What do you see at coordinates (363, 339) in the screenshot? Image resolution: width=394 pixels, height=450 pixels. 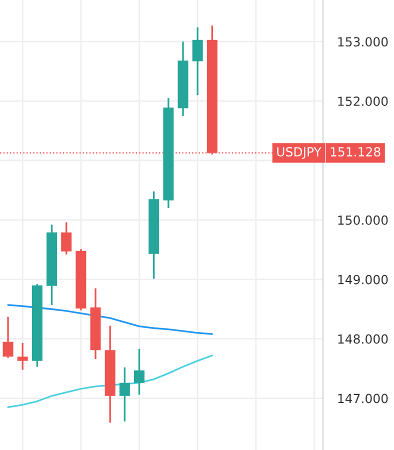 I see `y-tick-label: 148.000` at bounding box center [363, 339].